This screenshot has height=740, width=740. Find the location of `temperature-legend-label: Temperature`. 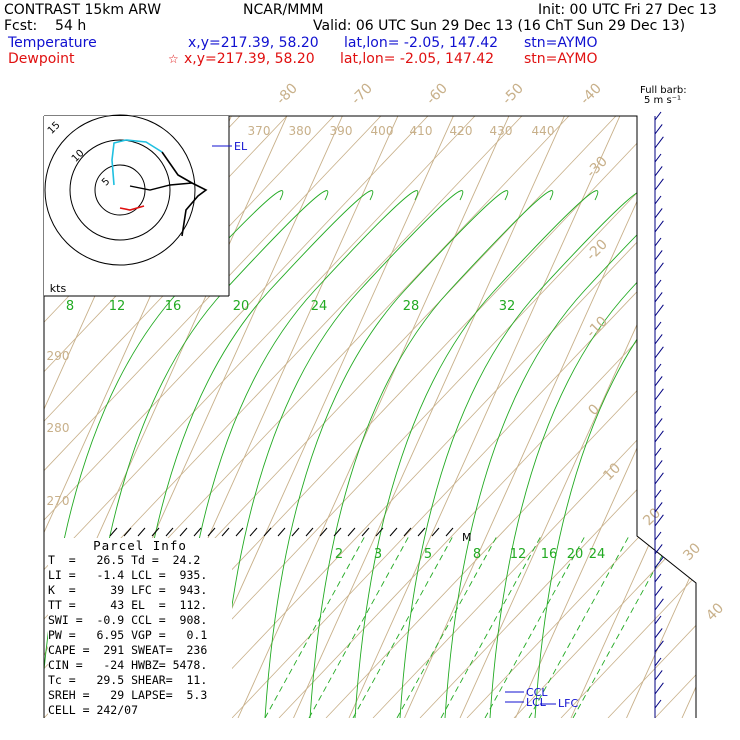

temperature-legend-label: Temperature is located at coordinates (52, 43).